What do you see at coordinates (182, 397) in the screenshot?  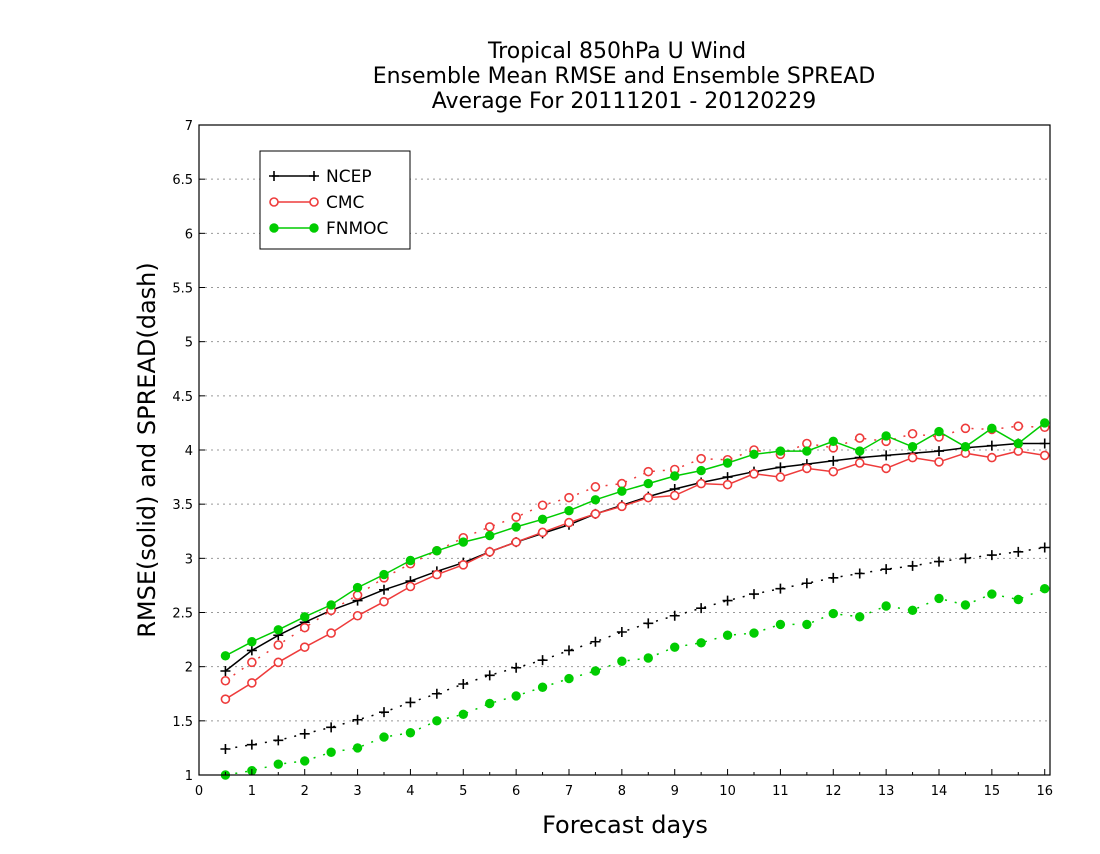 I see `y-tick-label: 4.5` at bounding box center [182, 397].